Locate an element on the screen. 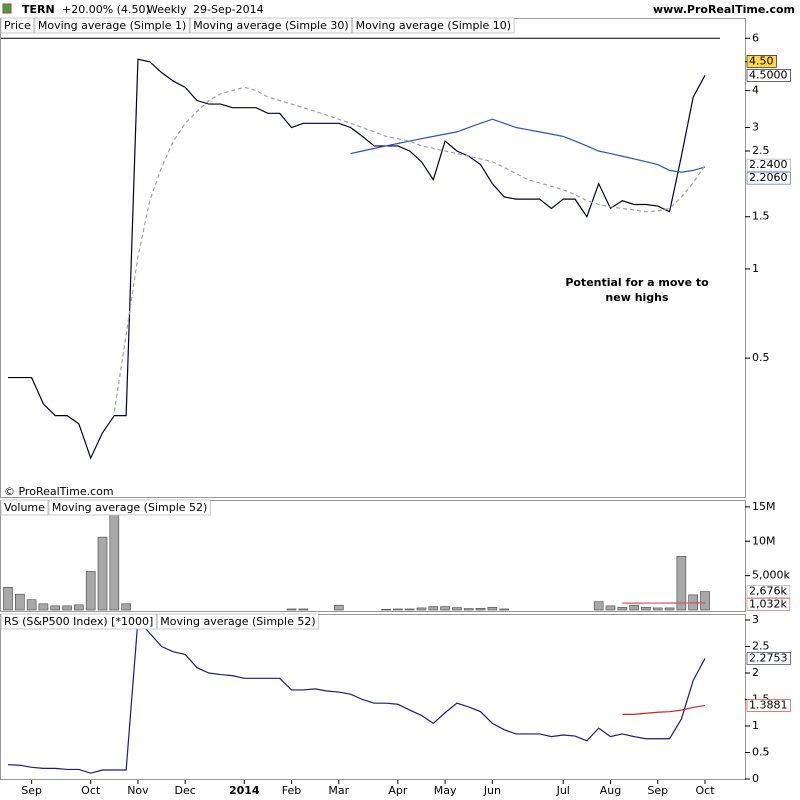 This screenshot has height=800, width=800. x-tick-label: Apr is located at coordinates (398, 790).